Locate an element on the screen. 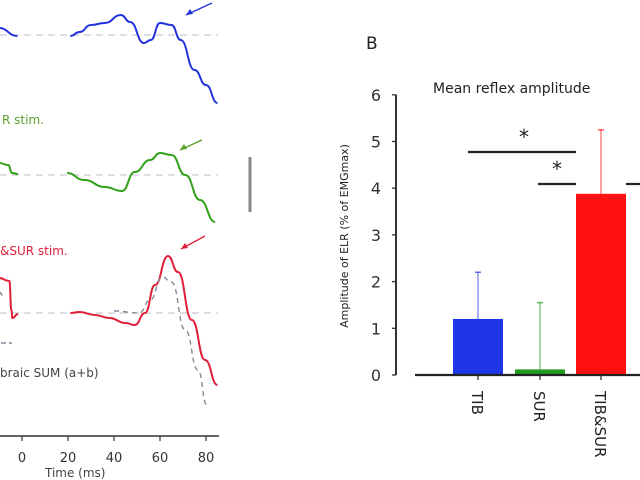 The width and height of the screenshot is (640, 480). x-tick-label: 0 is located at coordinates (22, 458).